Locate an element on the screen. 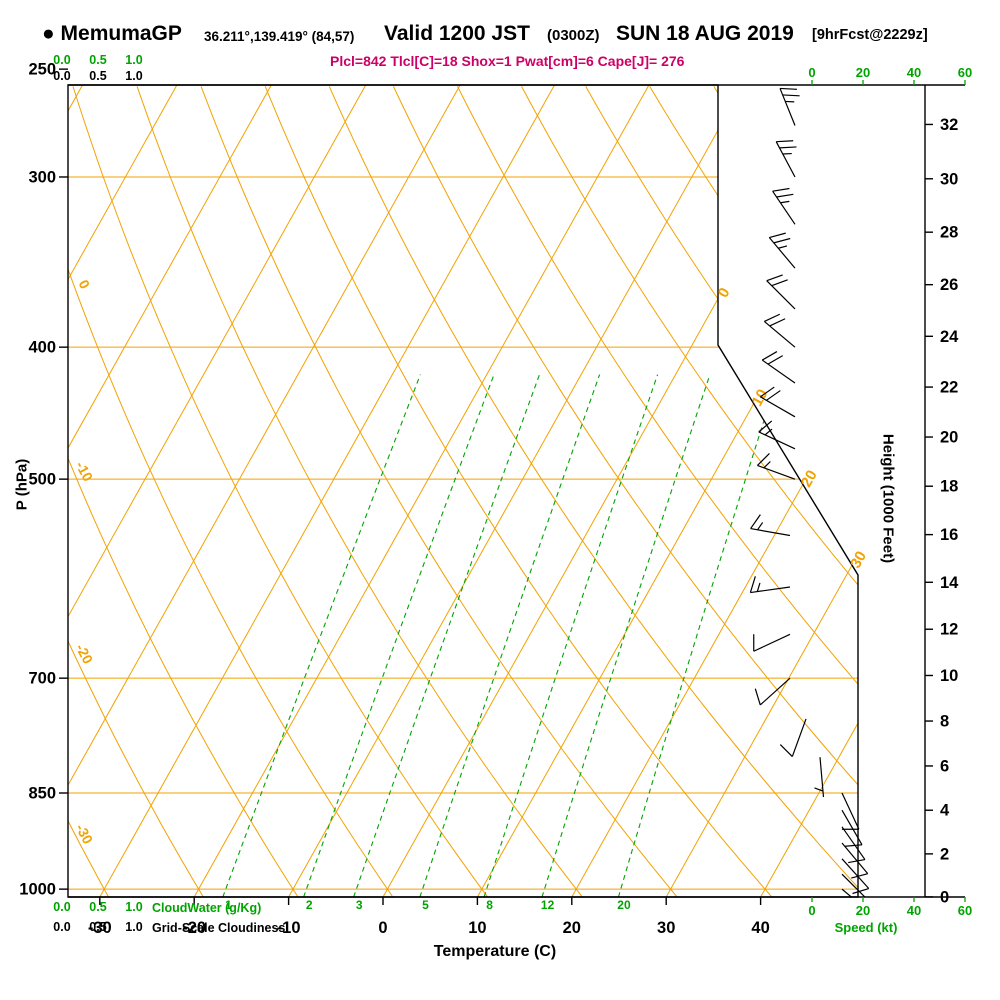  cloudiness-tick-top: 0.0 is located at coordinates (61, 76).